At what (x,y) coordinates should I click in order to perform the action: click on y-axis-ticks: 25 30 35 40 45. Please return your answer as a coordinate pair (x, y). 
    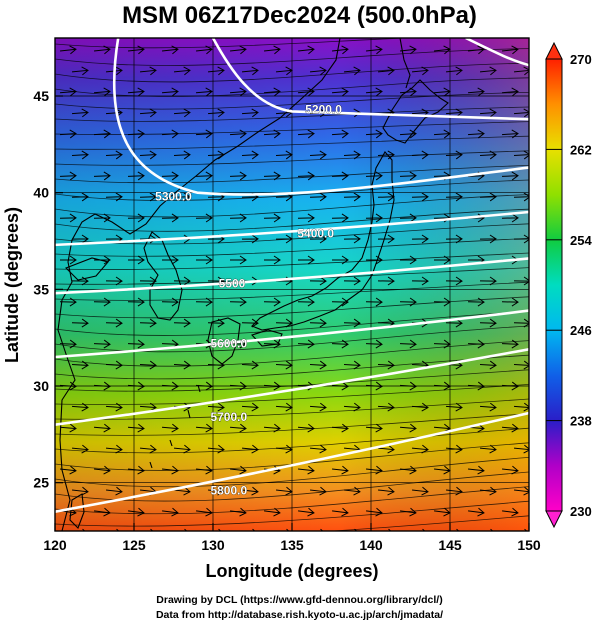
    Looking at the image, I should click on (48, 289).